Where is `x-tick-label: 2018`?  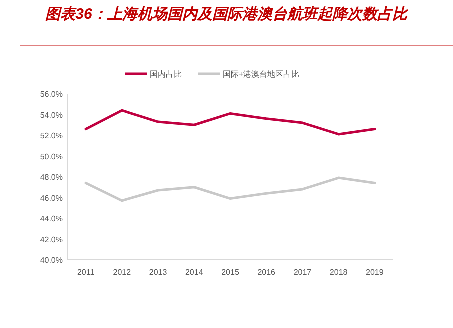
x-tick-label: 2018 is located at coordinates (339, 272).